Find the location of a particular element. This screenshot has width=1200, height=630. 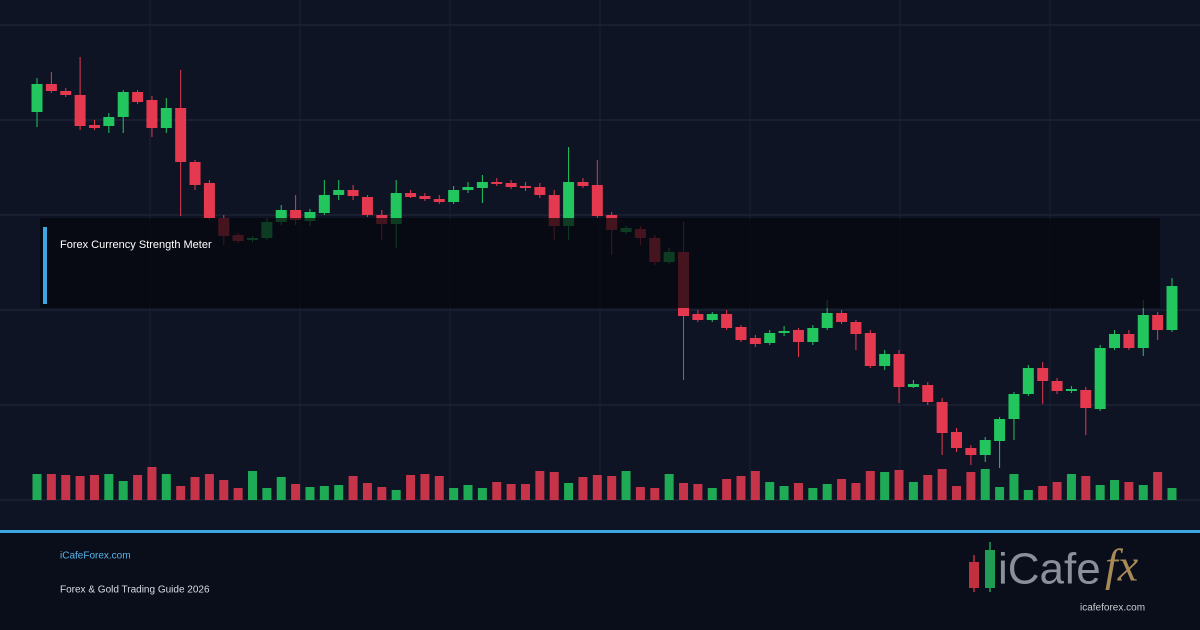

logo: iCafe fx icafeforex.com is located at coordinates (1057, 577).